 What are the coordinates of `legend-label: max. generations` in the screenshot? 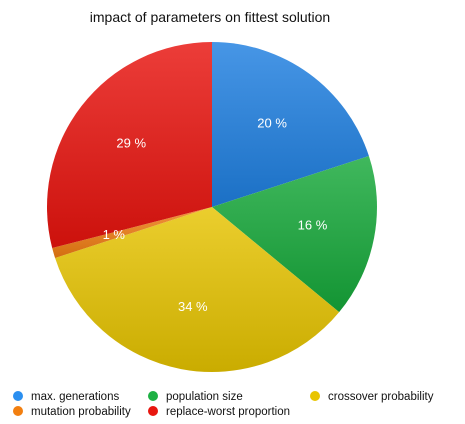 It's located at (75, 397).